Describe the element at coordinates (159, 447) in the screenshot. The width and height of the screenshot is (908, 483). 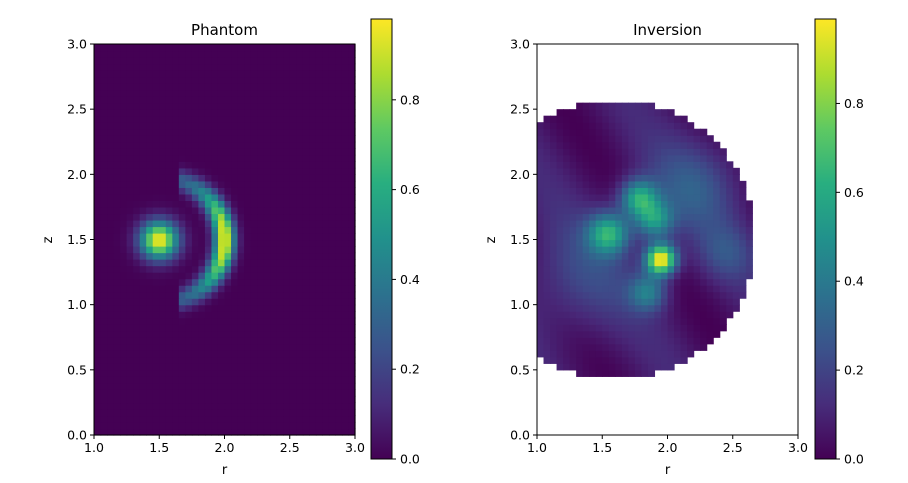
I see `x-tick-label: 1.5` at that location.